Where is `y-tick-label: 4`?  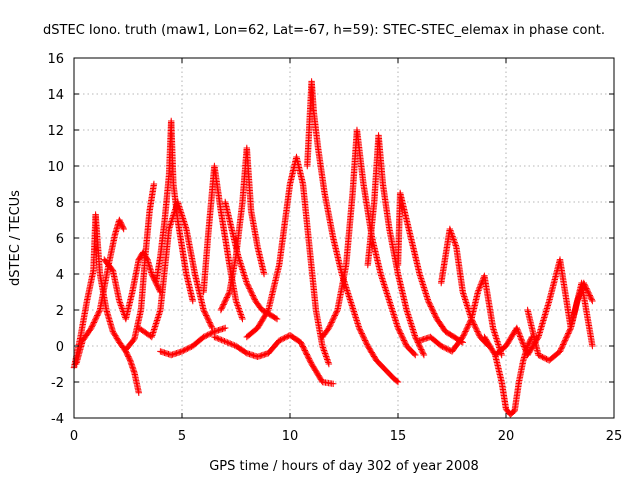
y-tick-label: 4 is located at coordinates (60, 275).